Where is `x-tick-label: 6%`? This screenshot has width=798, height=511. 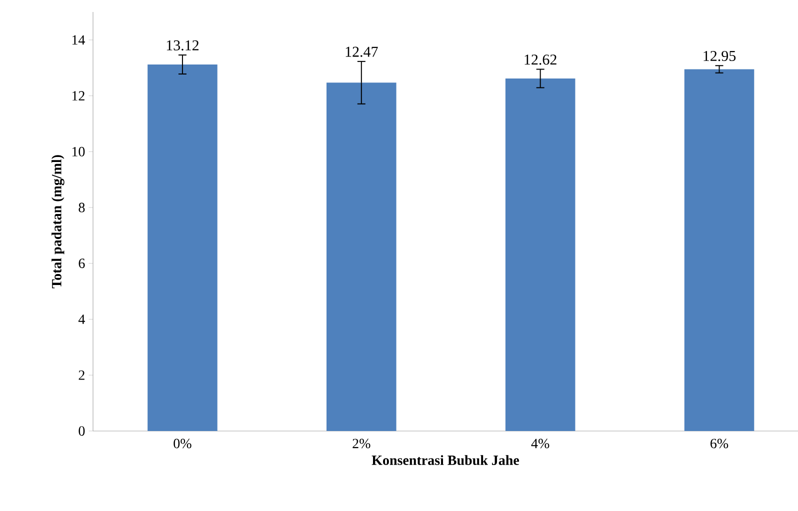
x-tick-label: 6% is located at coordinates (719, 443).